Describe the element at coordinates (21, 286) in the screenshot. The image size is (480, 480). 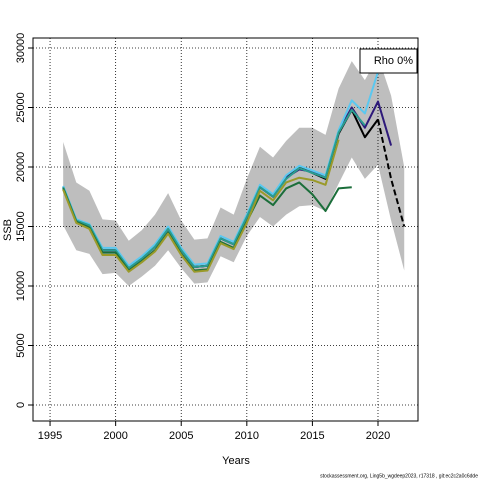
I see `y-tick-label: 10000` at that location.